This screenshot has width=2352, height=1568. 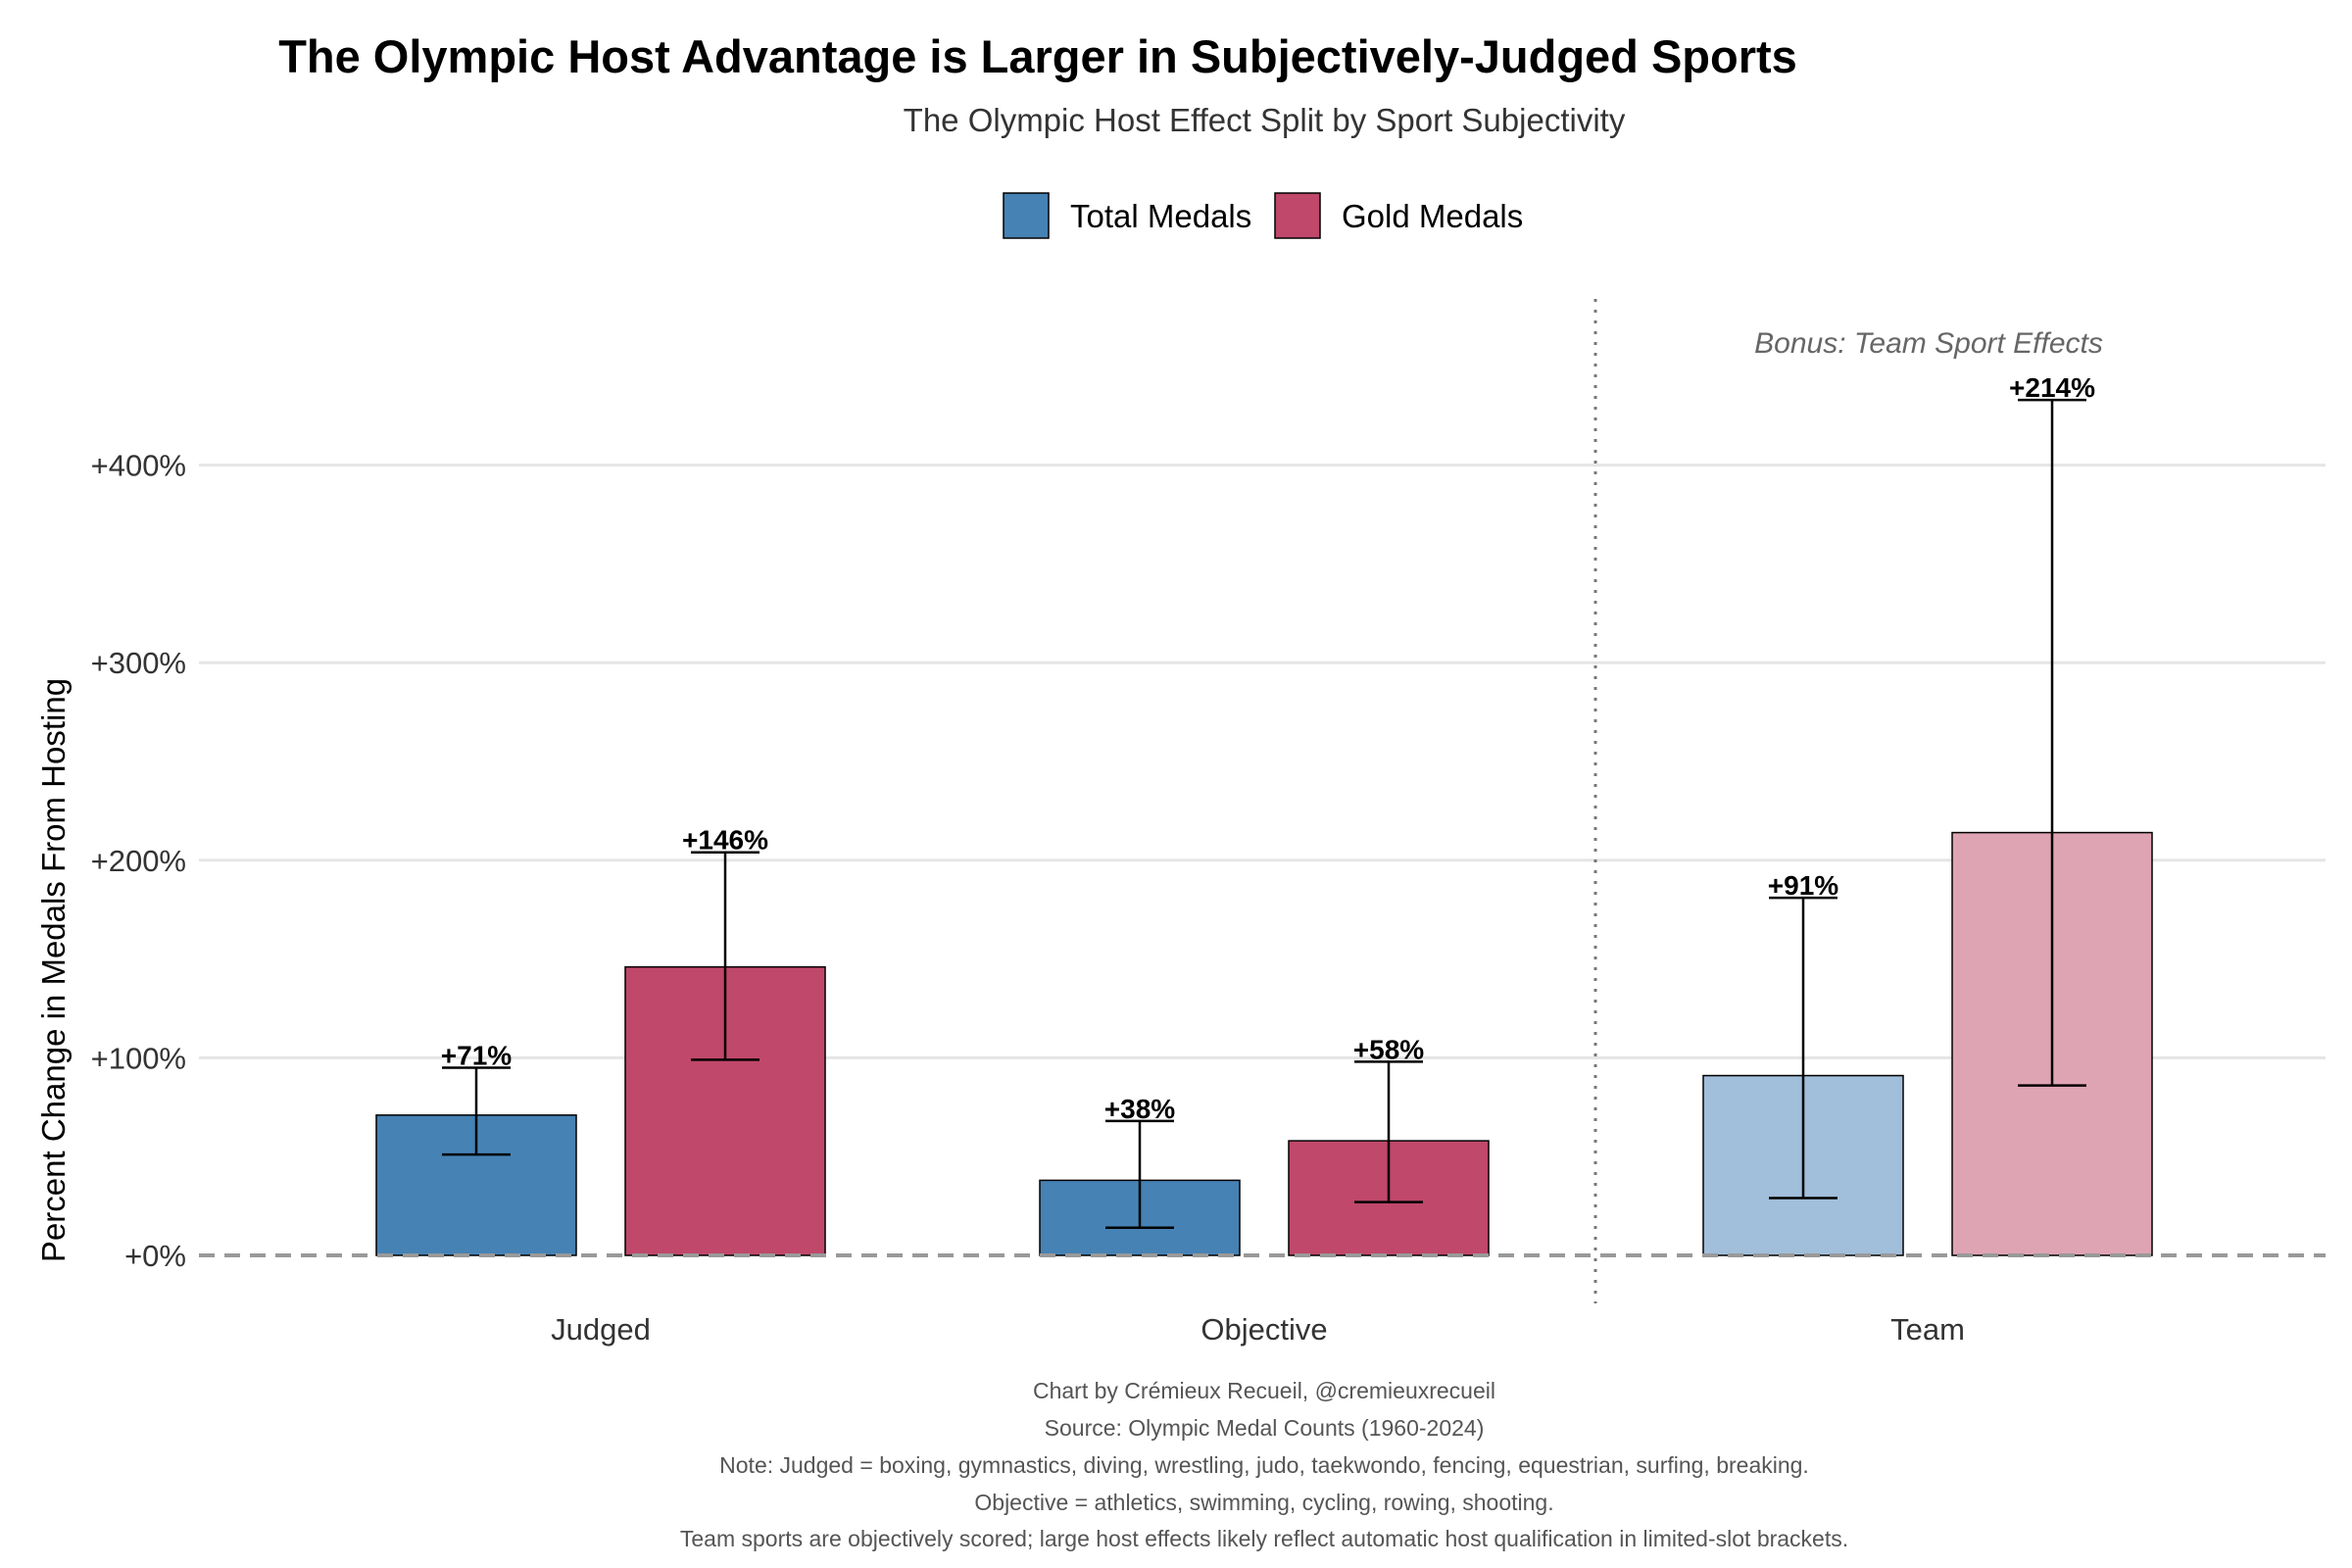 What do you see at coordinates (138, 1058) in the screenshot?
I see `y-tick-100: +100%` at bounding box center [138, 1058].